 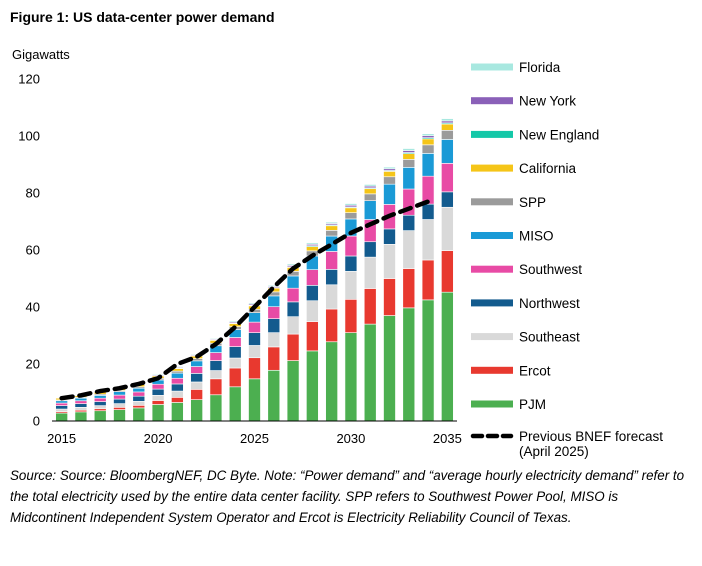 I want to click on legend-label: California, so click(x=548, y=168).